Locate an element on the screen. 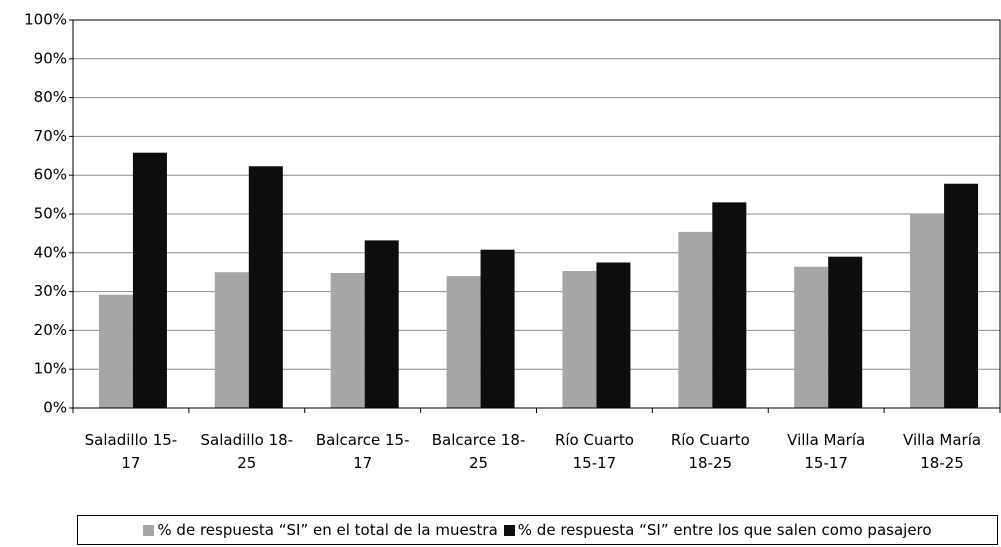 This screenshot has width=1001, height=547. y-tick-label: 60% is located at coordinates (50, 175).